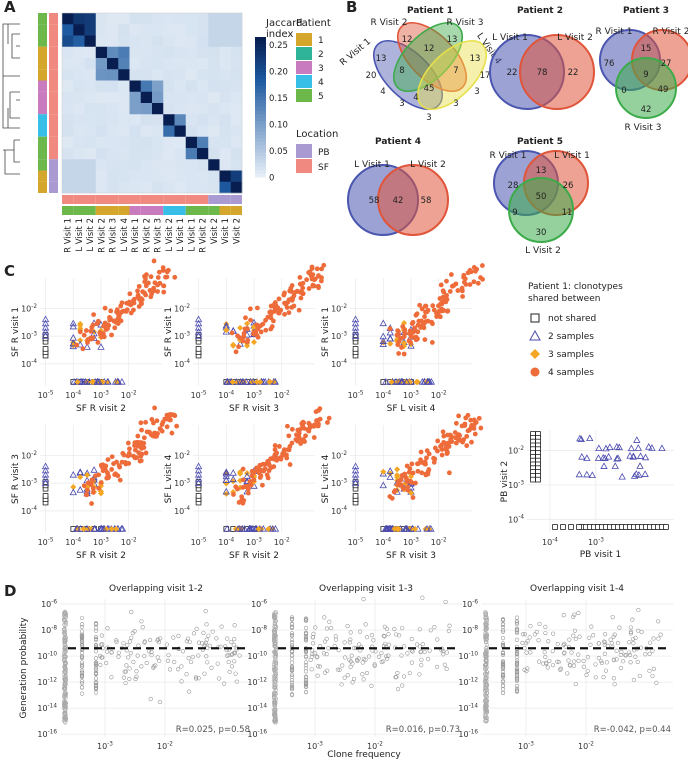  What do you see at coordinates (135, 199) in the screenshot?
I see `location-color-cell` at bounding box center [135, 199].